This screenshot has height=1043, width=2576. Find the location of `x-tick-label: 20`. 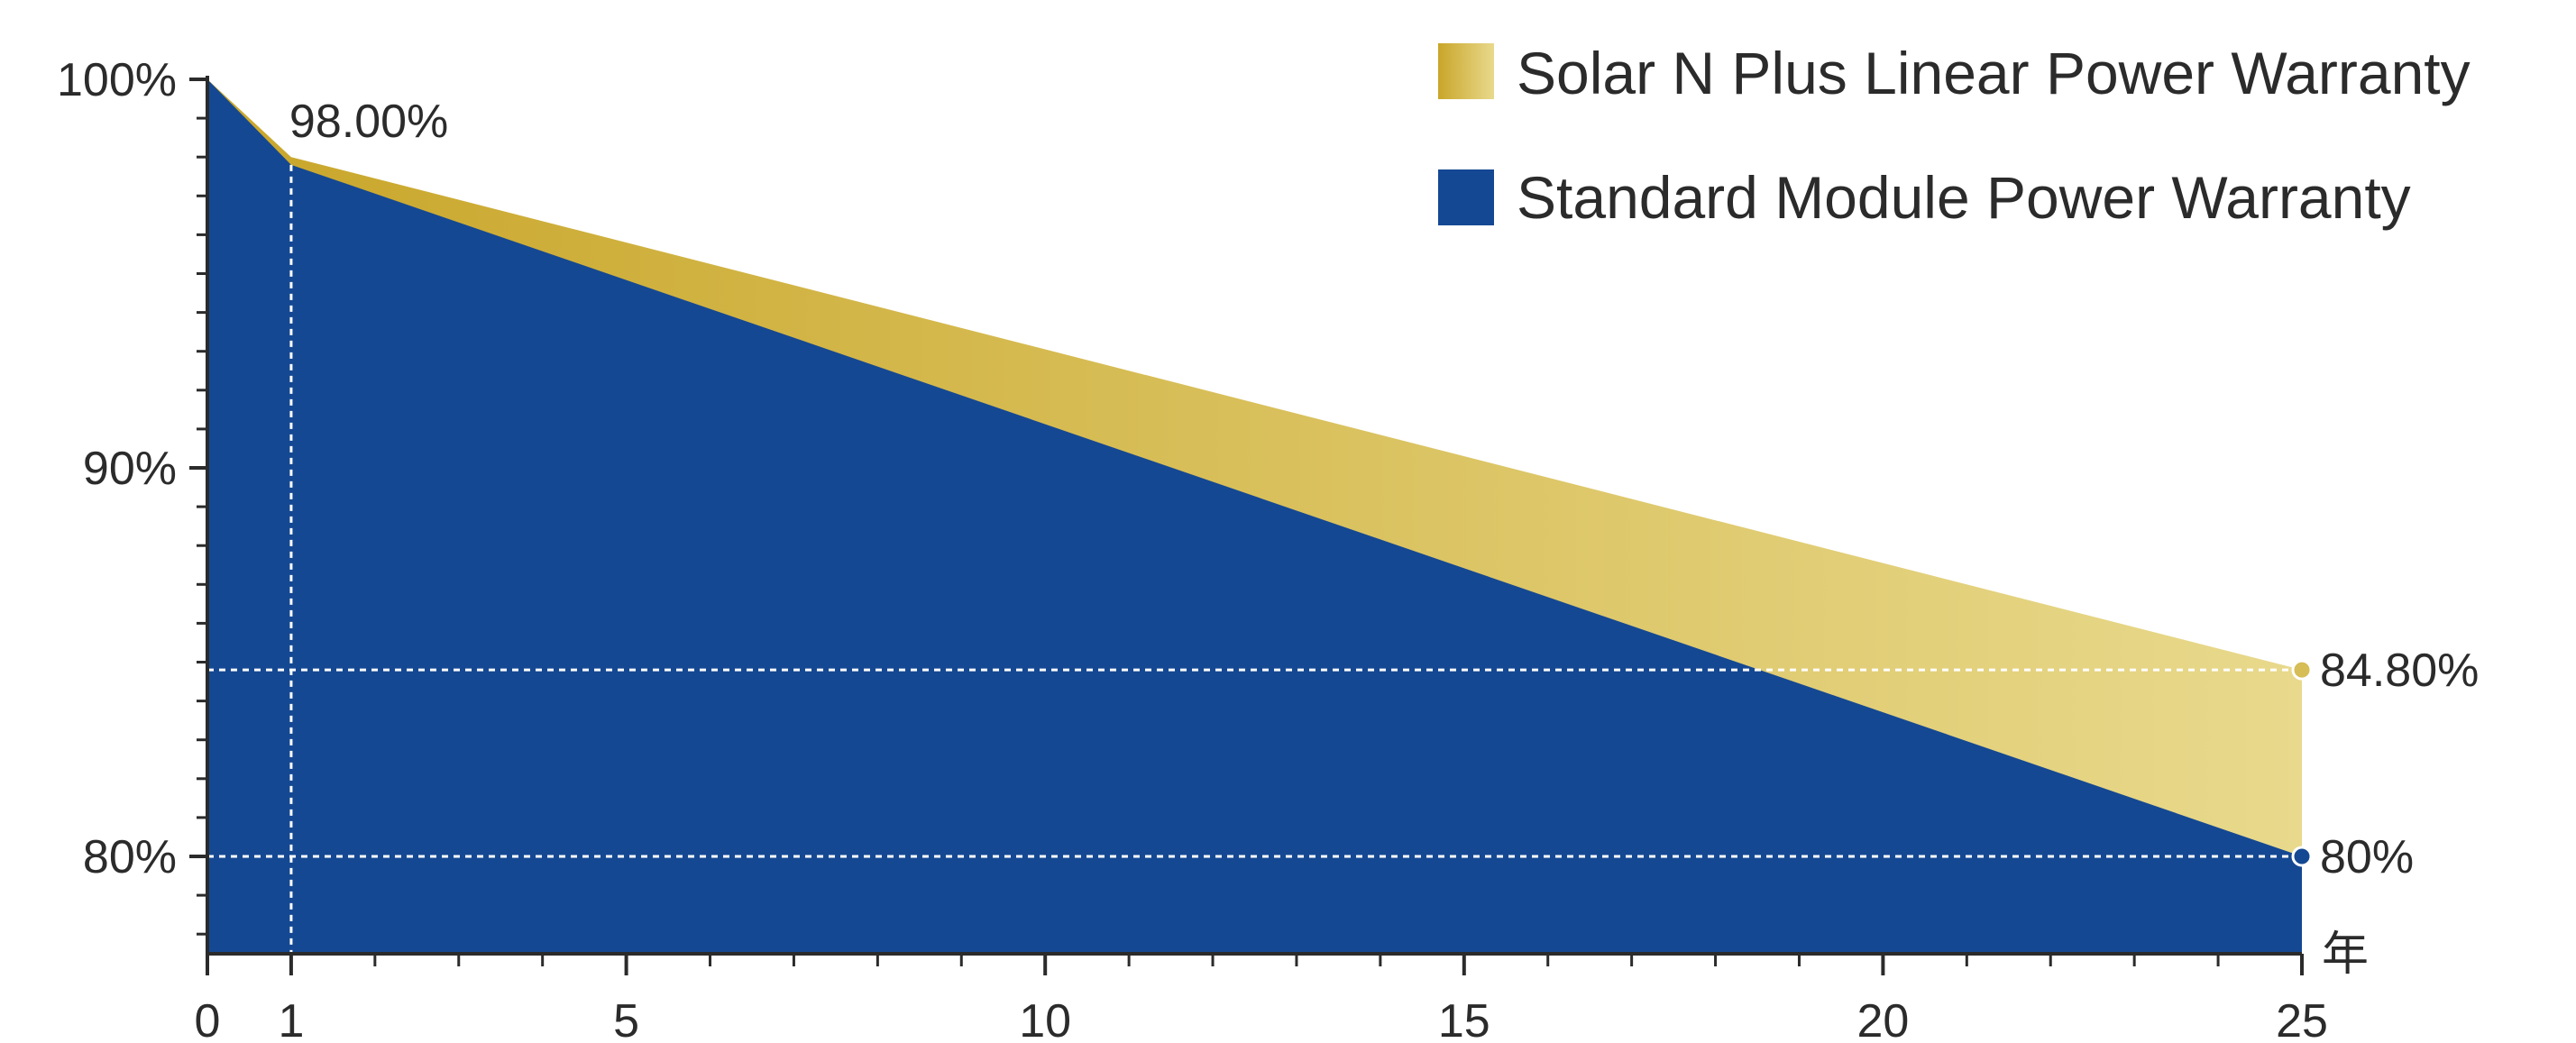

x-tick-label: 20 is located at coordinates (1882, 1019).